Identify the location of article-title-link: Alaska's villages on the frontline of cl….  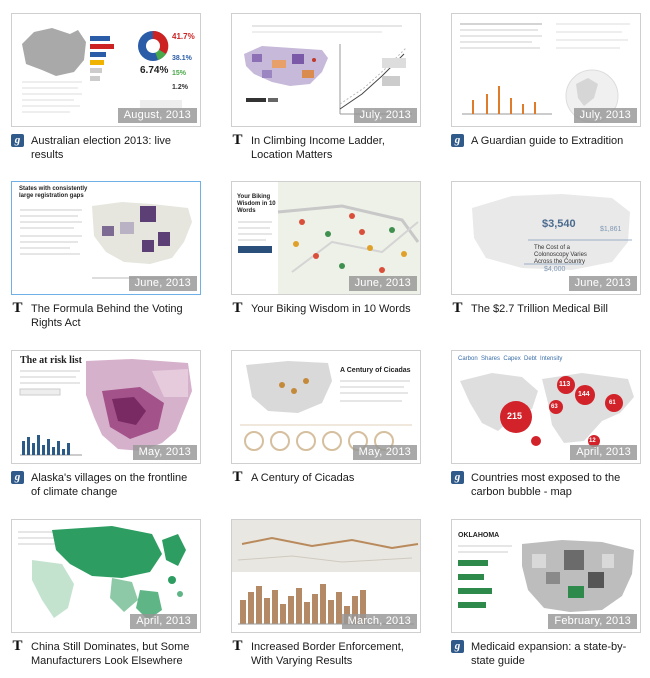
(109, 485).